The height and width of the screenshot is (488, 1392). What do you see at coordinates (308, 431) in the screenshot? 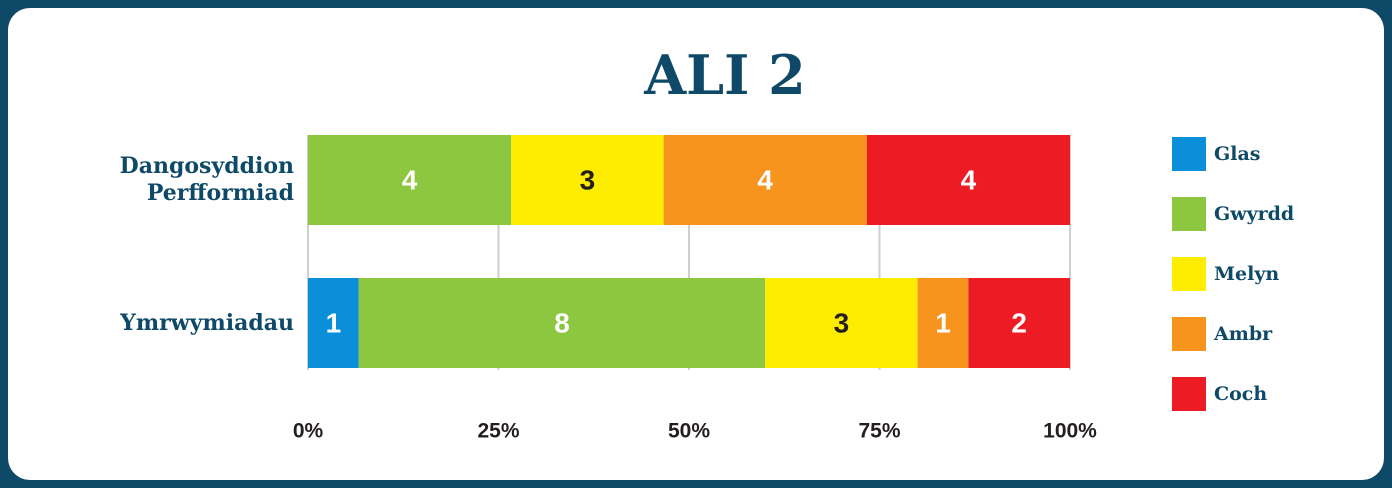
I see `x-tick-label: 0%` at bounding box center [308, 431].